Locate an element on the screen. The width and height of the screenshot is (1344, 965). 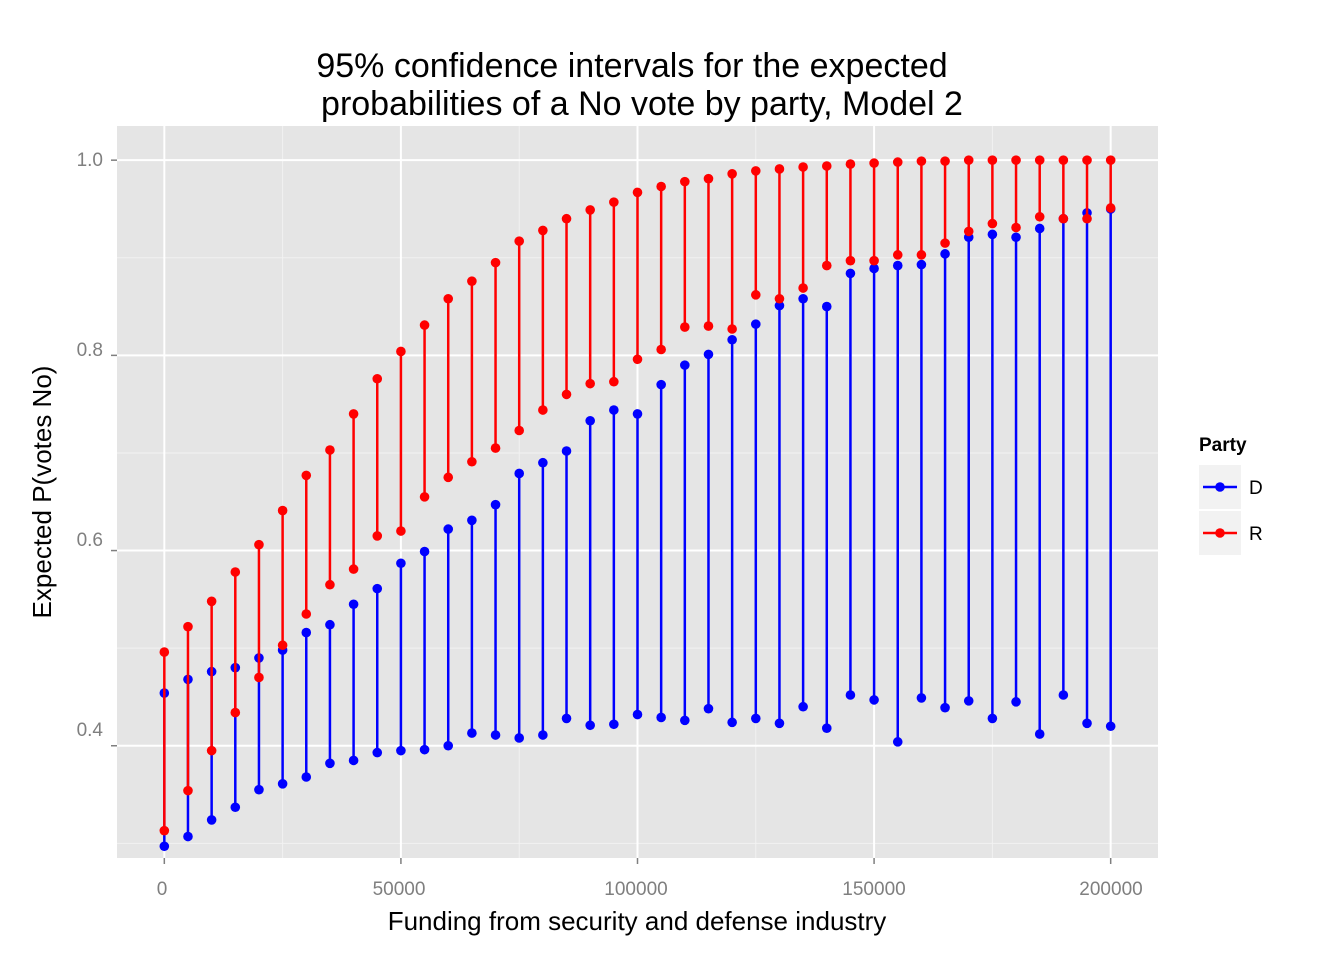
legend-item-d: D is located at coordinates (1231, 487).